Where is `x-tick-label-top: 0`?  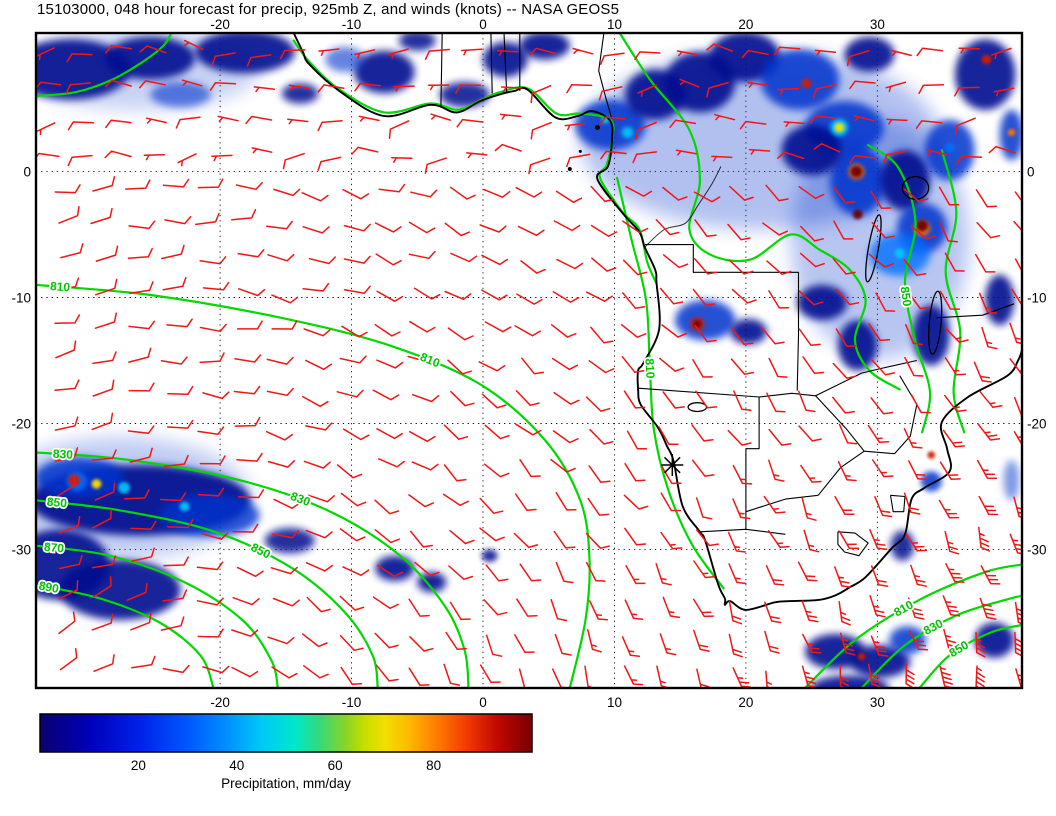 x-tick-label-top: 0 is located at coordinates (483, 24).